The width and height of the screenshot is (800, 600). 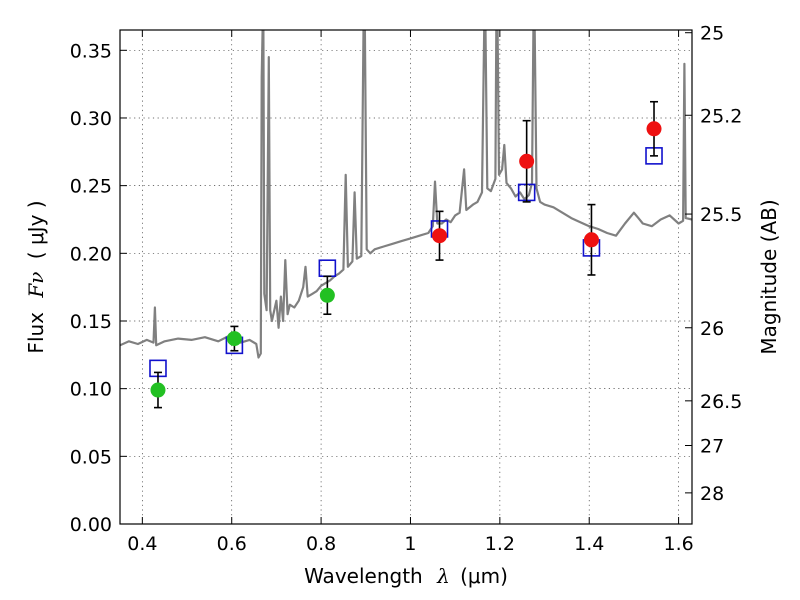 What do you see at coordinates (484, 576) in the screenshot?
I see `x-axis-label-unit: (μm)` at bounding box center [484, 576].